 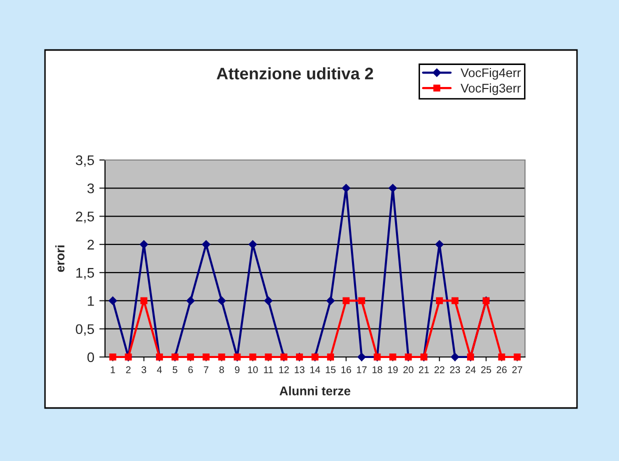 What do you see at coordinates (85, 274) in the screenshot?
I see `y-tick-label: 1,5` at bounding box center [85, 274].